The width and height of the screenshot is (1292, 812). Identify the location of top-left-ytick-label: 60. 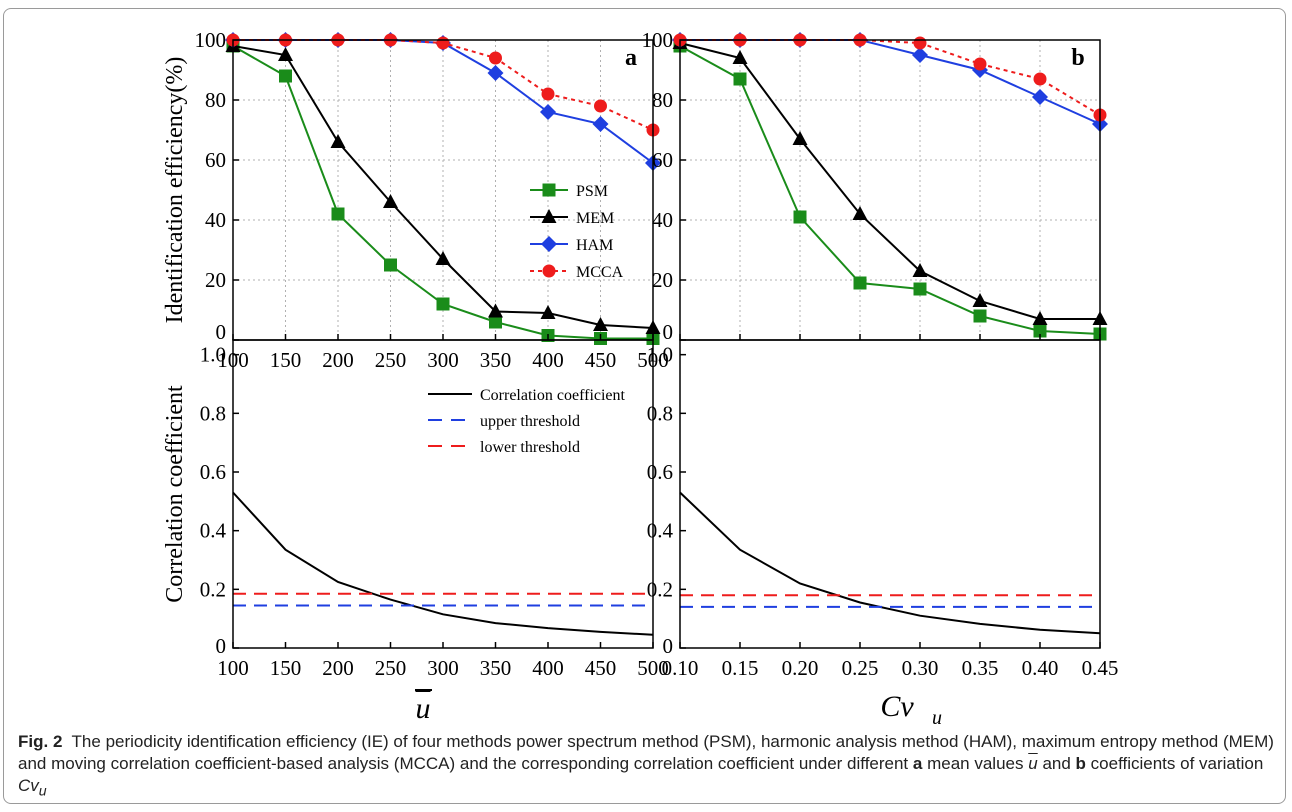
(215, 160).